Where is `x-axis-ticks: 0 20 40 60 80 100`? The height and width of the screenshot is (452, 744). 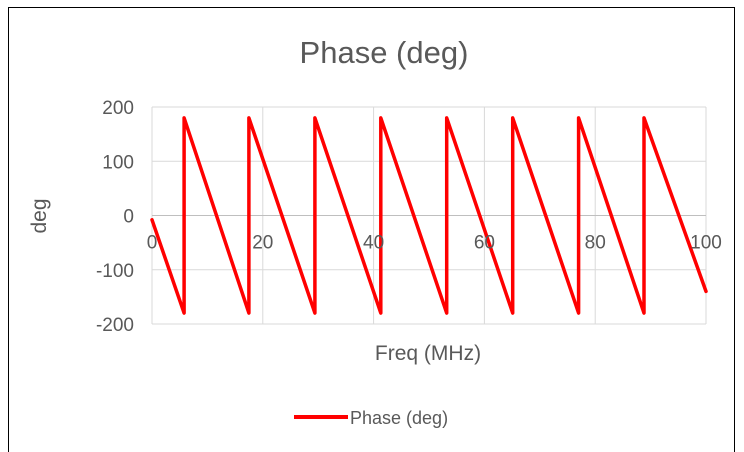
x-axis-ticks: 0 20 40 60 80 100 is located at coordinates (434, 243).